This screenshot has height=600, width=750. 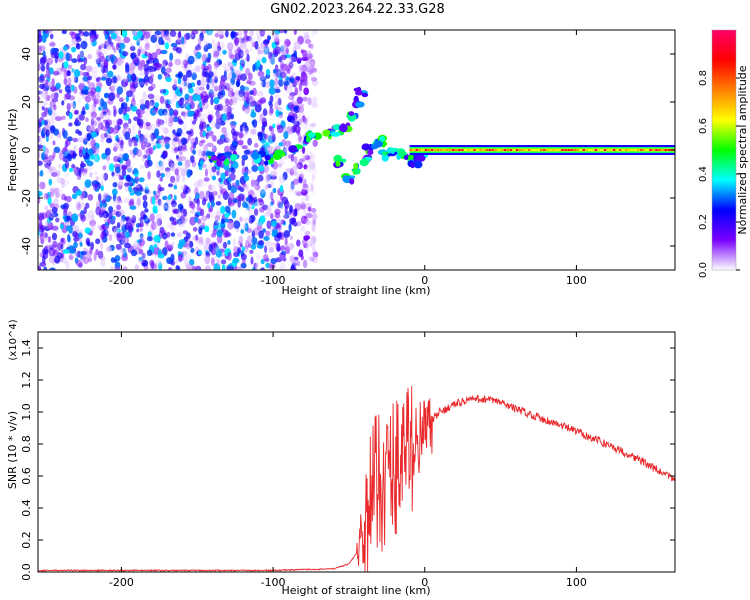 What do you see at coordinates (121, 280) in the screenshot?
I see `x-tick-label: -200` at bounding box center [121, 280].